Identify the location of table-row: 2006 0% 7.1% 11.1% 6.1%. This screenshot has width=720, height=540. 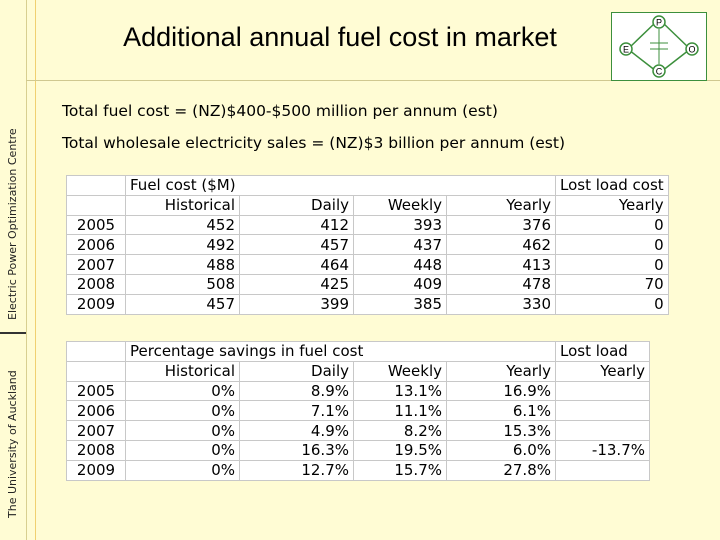
(358, 411).